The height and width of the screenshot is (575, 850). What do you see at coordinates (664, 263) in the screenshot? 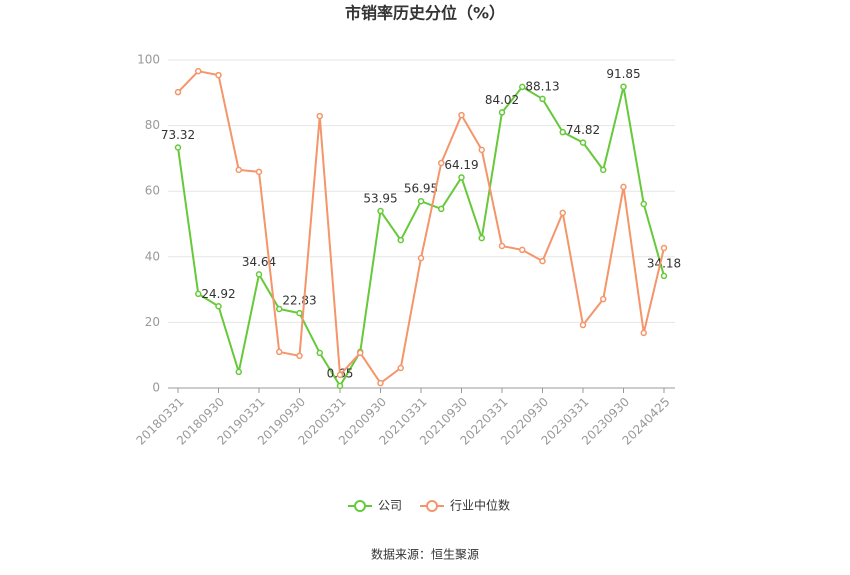
I see `data-label: 34.18` at bounding box center [664, 263].